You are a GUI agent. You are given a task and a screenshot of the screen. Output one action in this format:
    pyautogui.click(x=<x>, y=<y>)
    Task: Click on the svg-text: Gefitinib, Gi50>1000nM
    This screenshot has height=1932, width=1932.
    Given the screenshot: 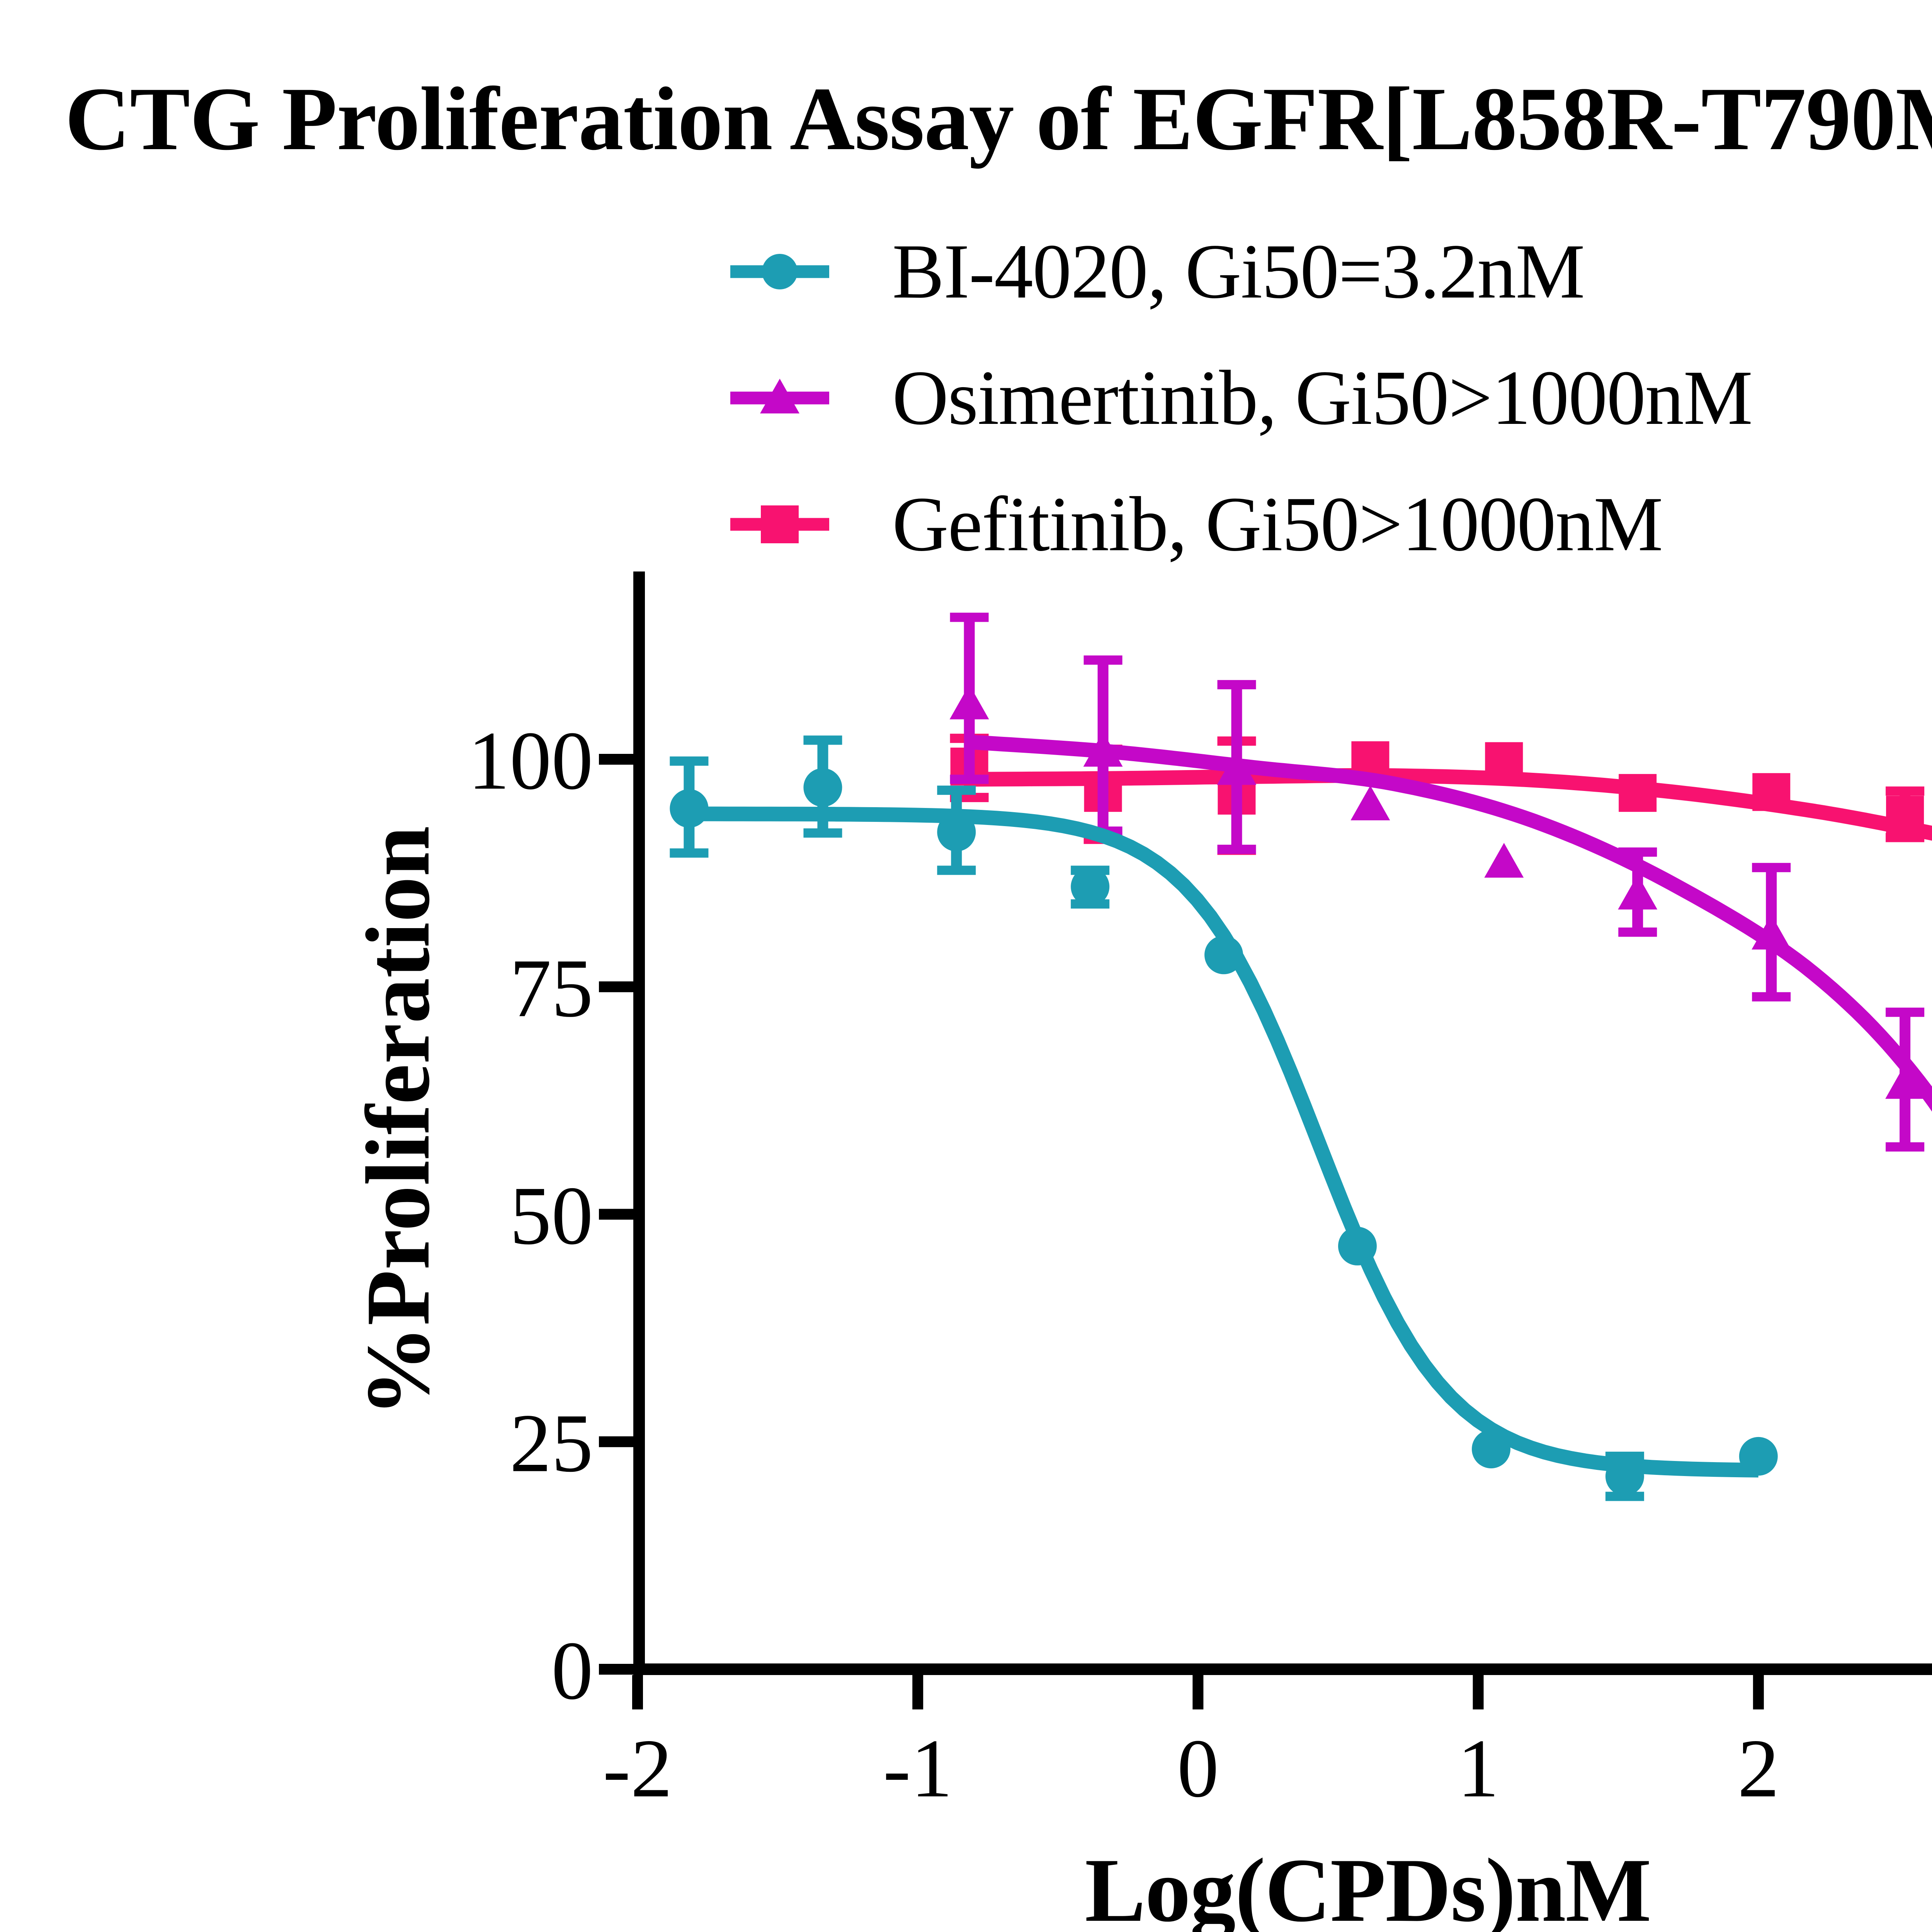 What is the action you would take?
    pyautogui.click(x=1277, y=524)
    